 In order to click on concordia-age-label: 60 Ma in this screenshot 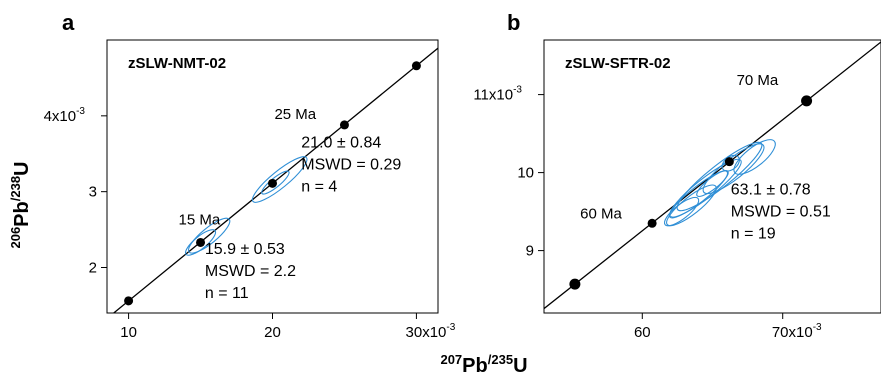, I will do `click(601, 213)`.